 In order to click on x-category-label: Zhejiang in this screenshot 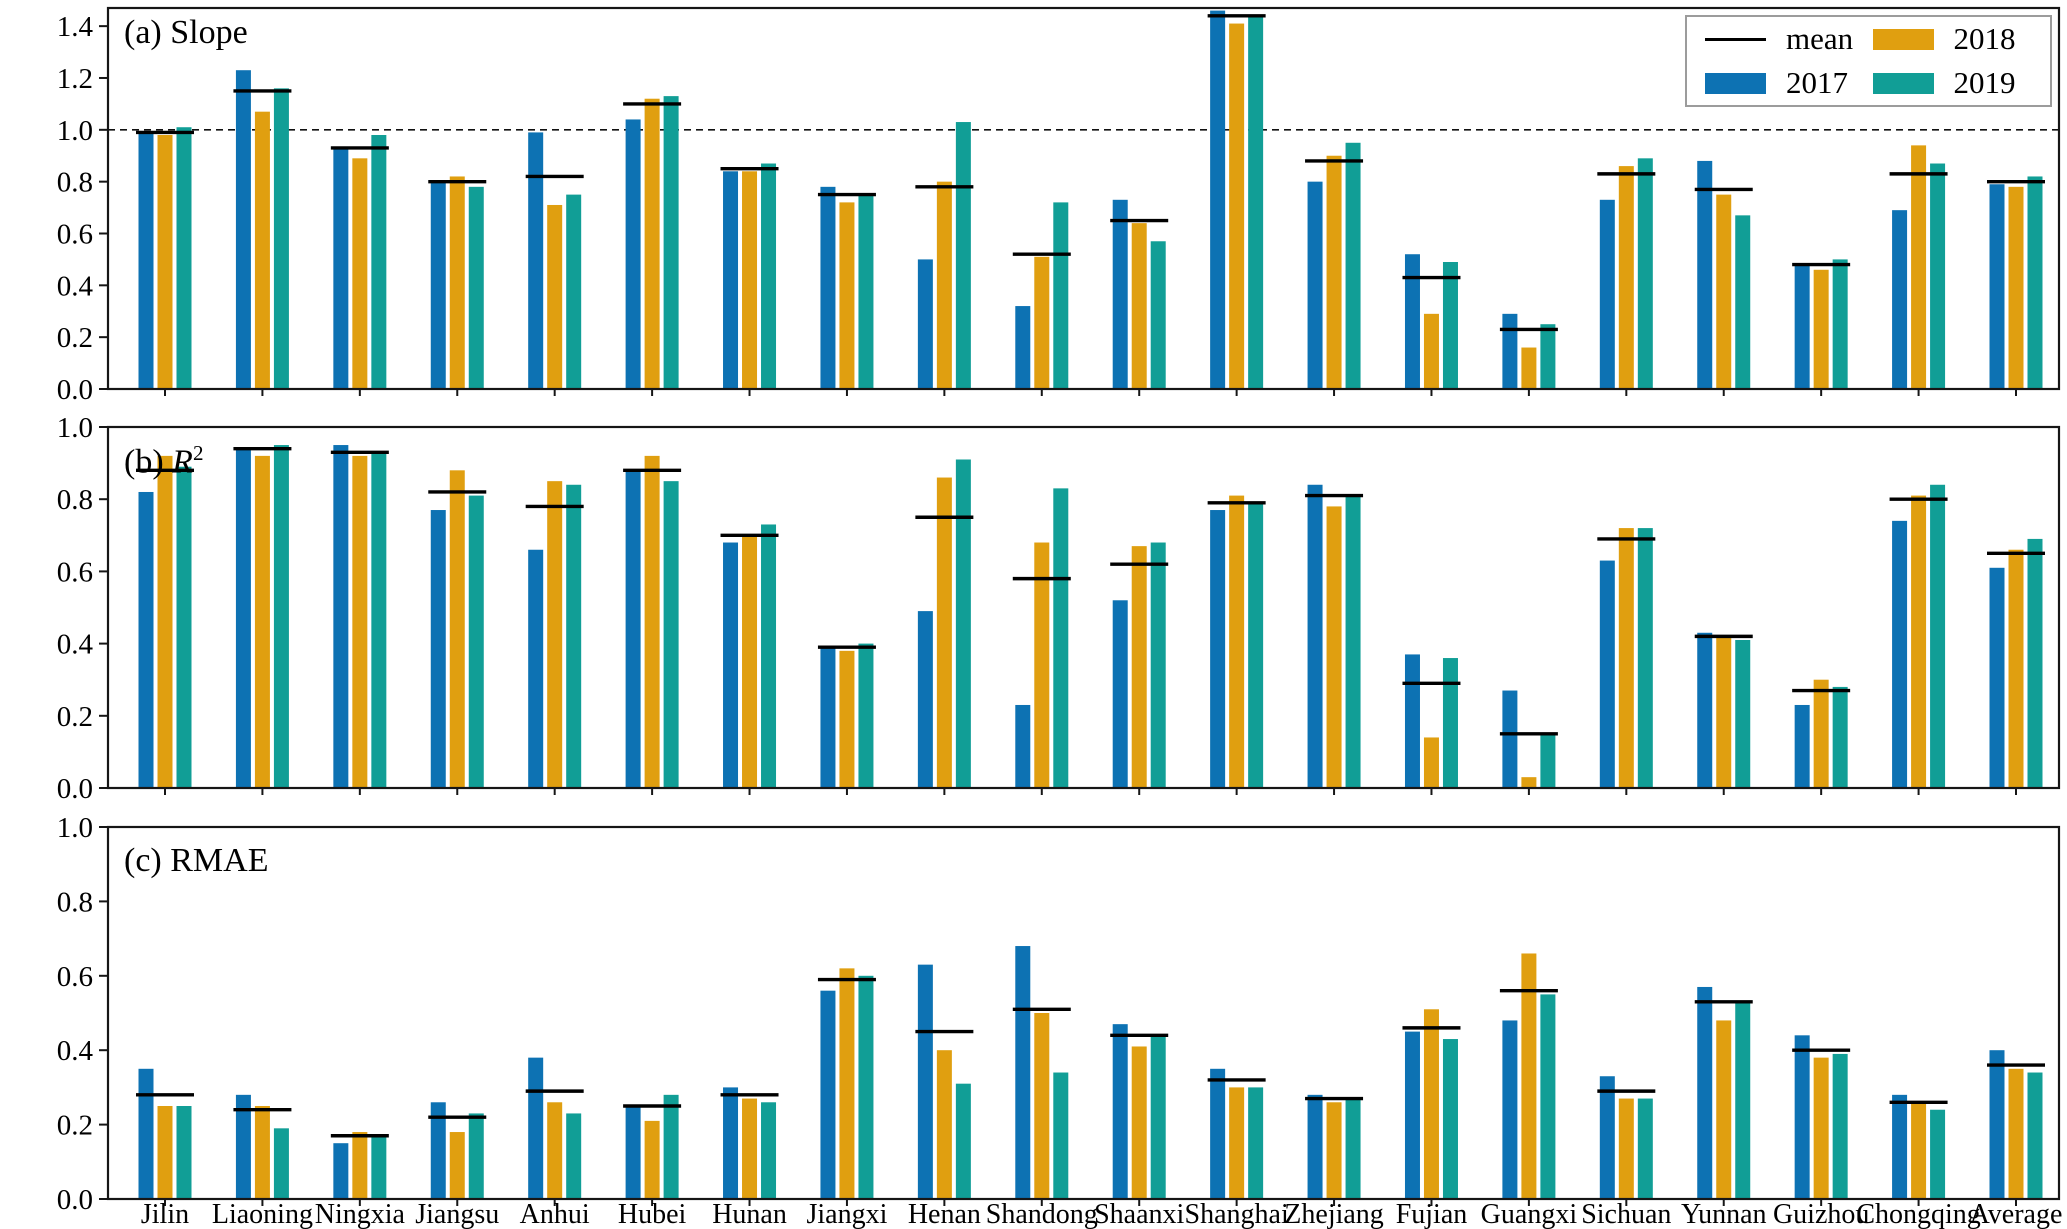, I will do `click(1334, 1214)`.